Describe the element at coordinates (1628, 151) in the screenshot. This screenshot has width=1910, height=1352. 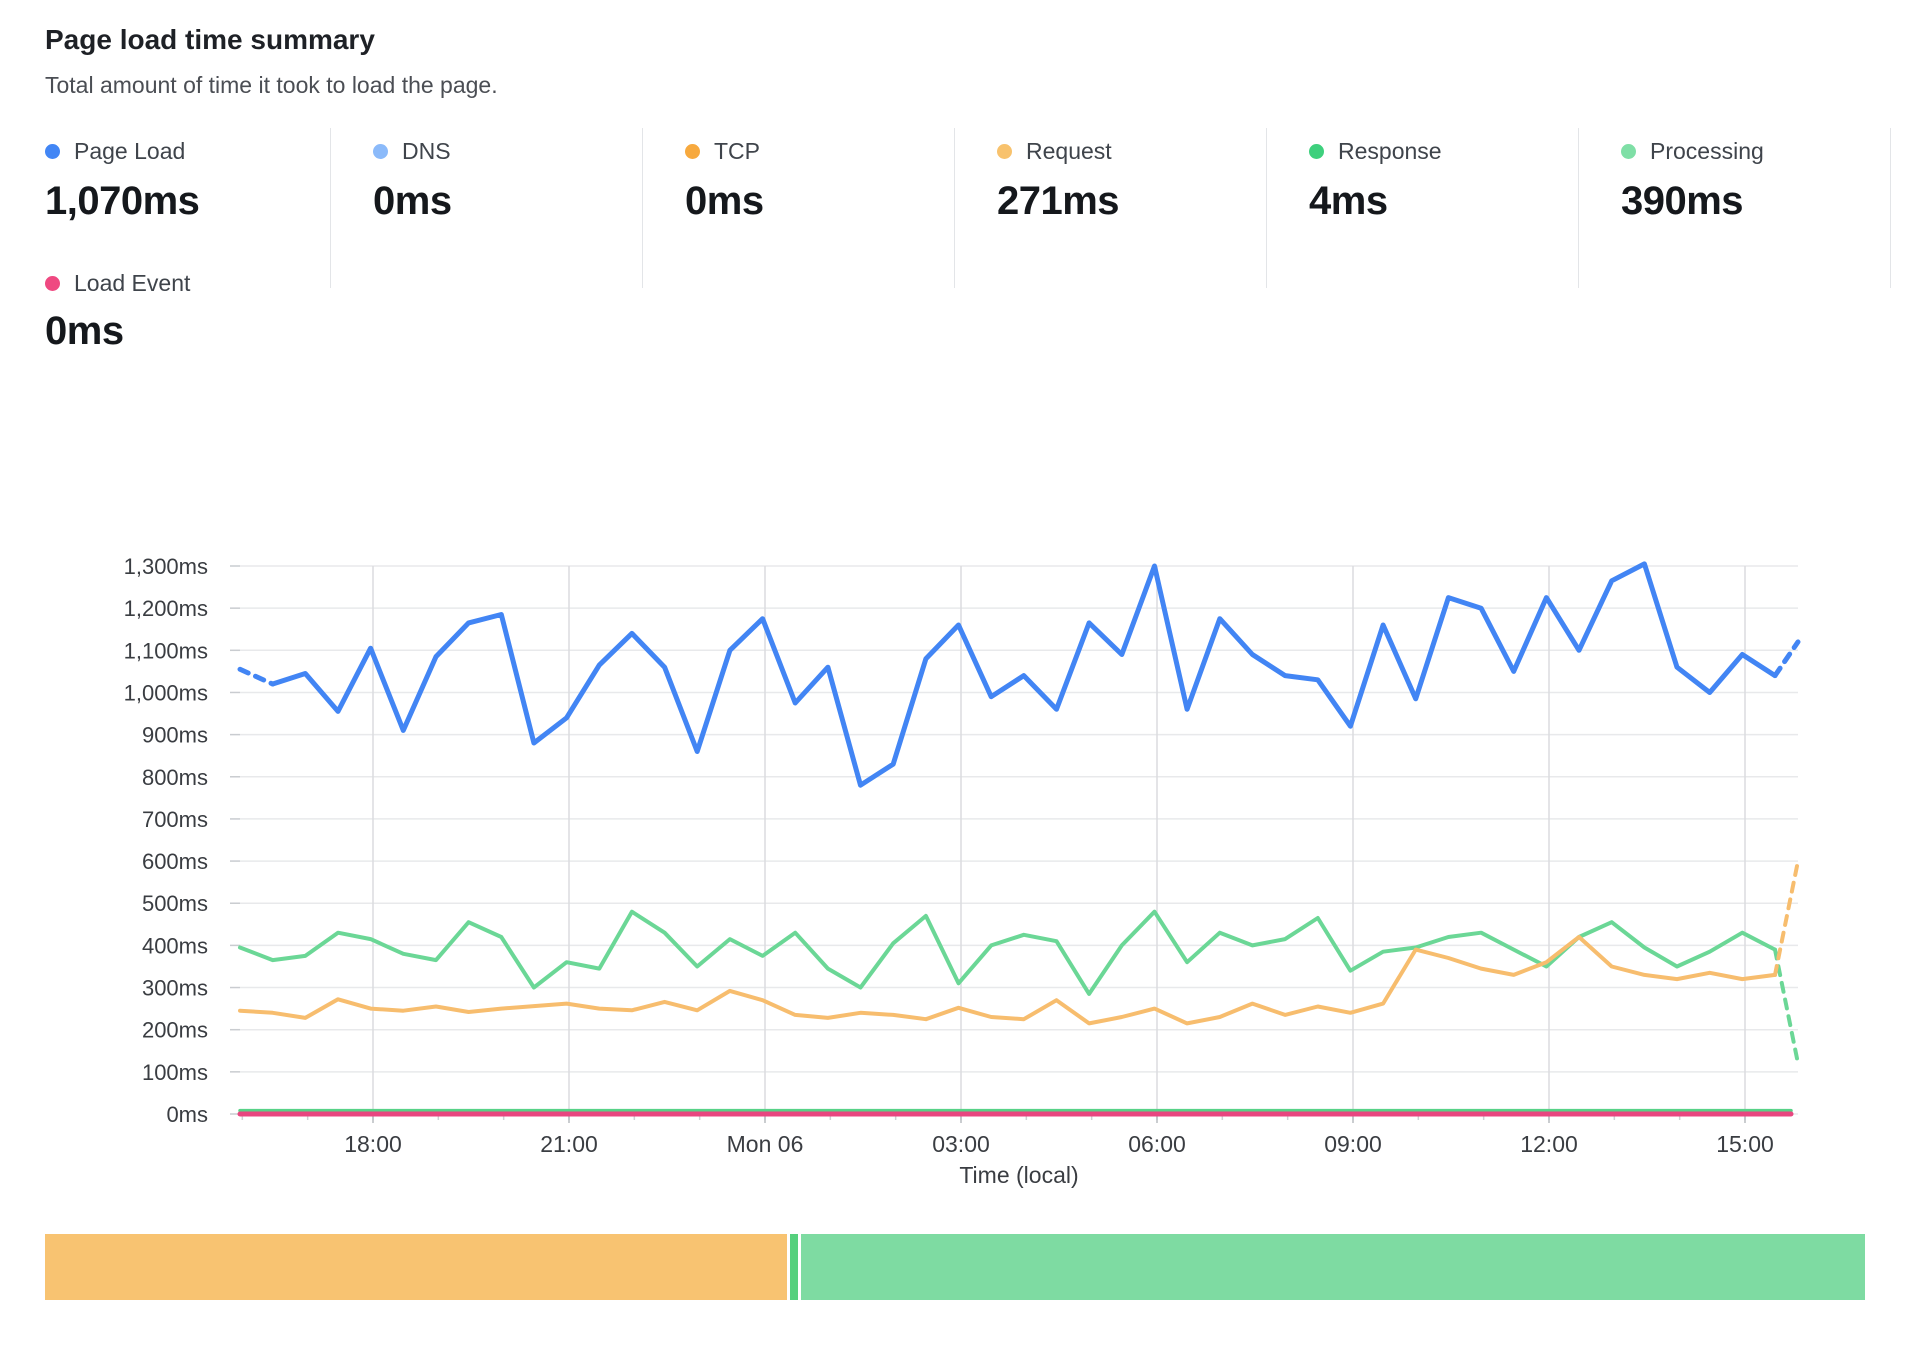
I see `processing-legend-dot` at that location.